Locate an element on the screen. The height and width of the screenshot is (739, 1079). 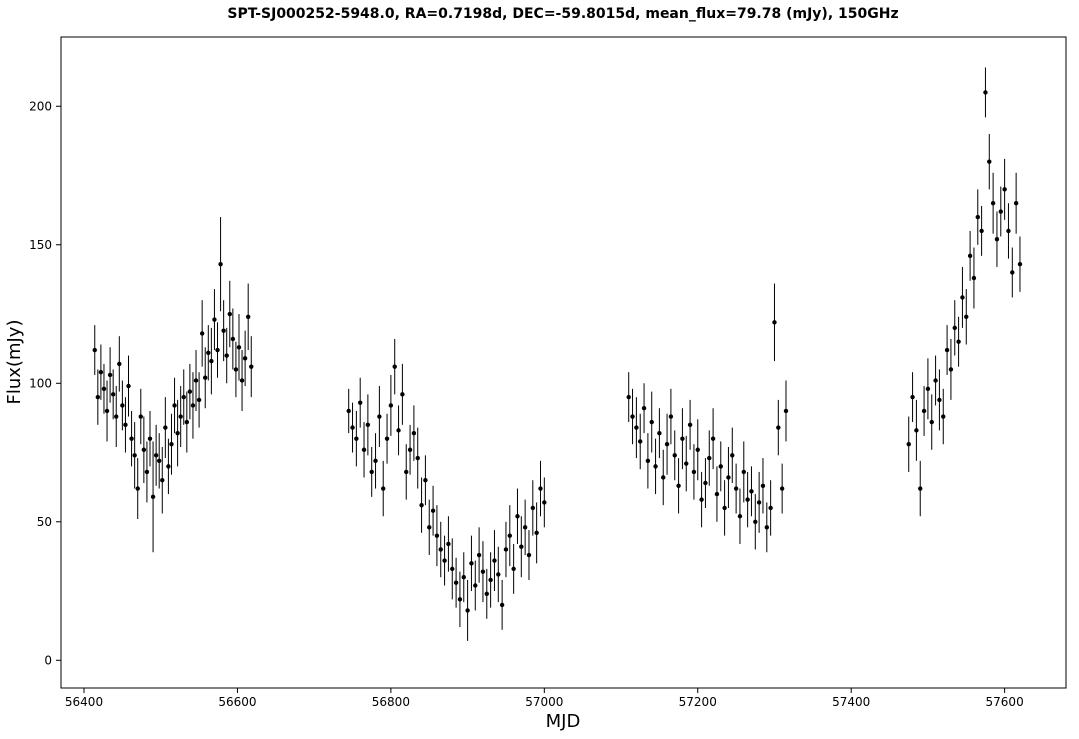
x-tick-label: 57600 is located at coordinates (1005, 702).